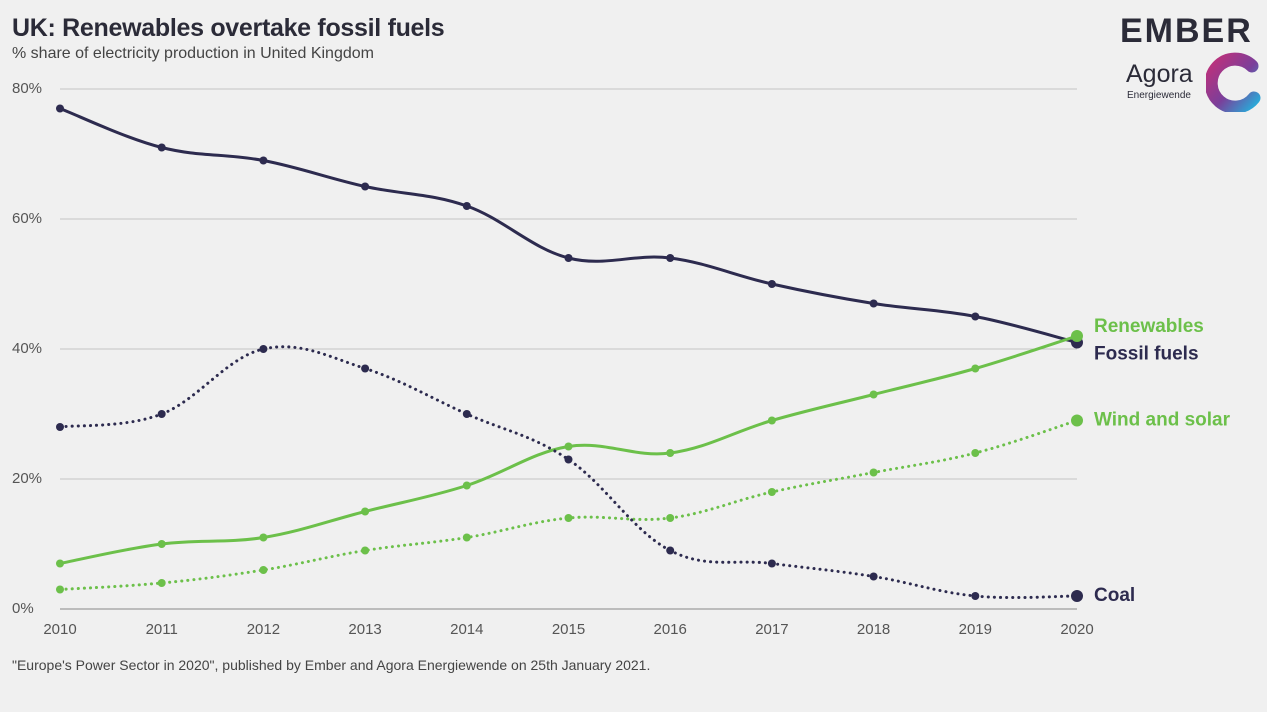 Image resolution: width=1267 pixels, height=712 pixels. Describe the element at coordinates (59, 629) in the screenshot. I see `x-tick-label: 2010` at that location.